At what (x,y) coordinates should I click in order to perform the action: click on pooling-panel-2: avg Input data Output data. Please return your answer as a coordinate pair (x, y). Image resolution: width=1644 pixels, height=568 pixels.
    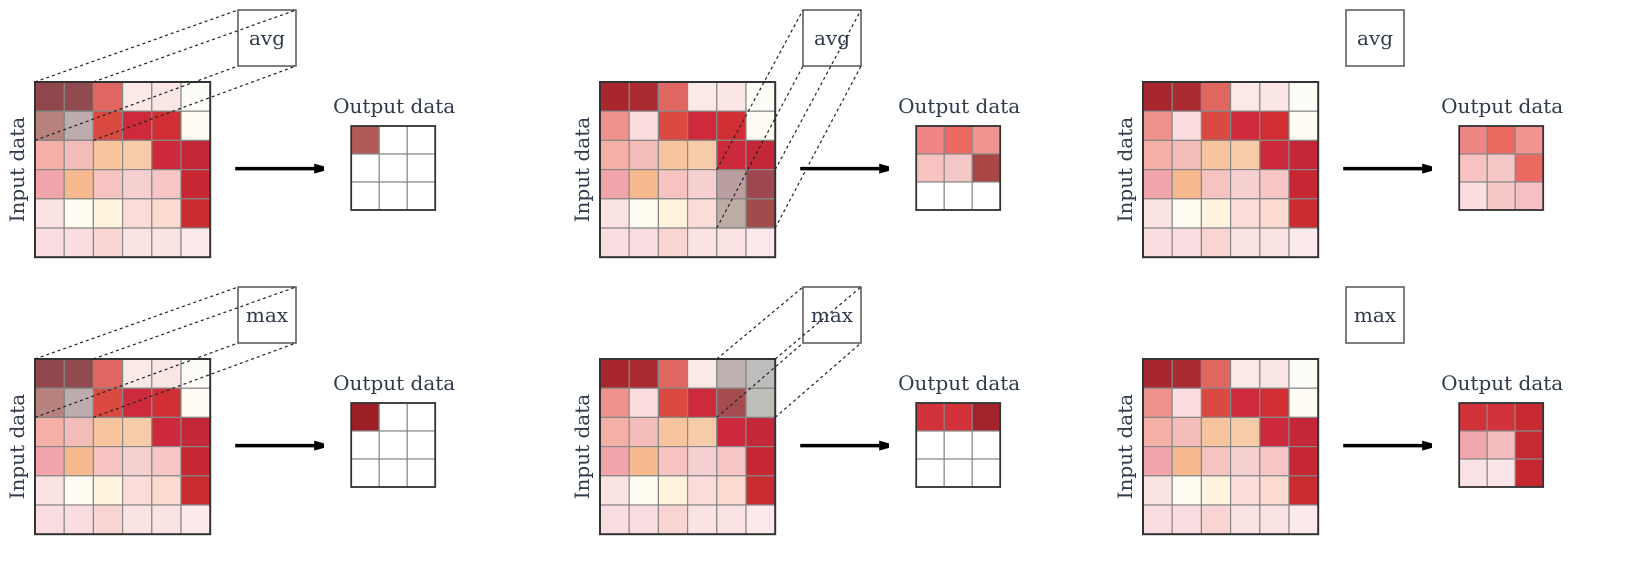
    Looking at the image, I should click on (795, 134).